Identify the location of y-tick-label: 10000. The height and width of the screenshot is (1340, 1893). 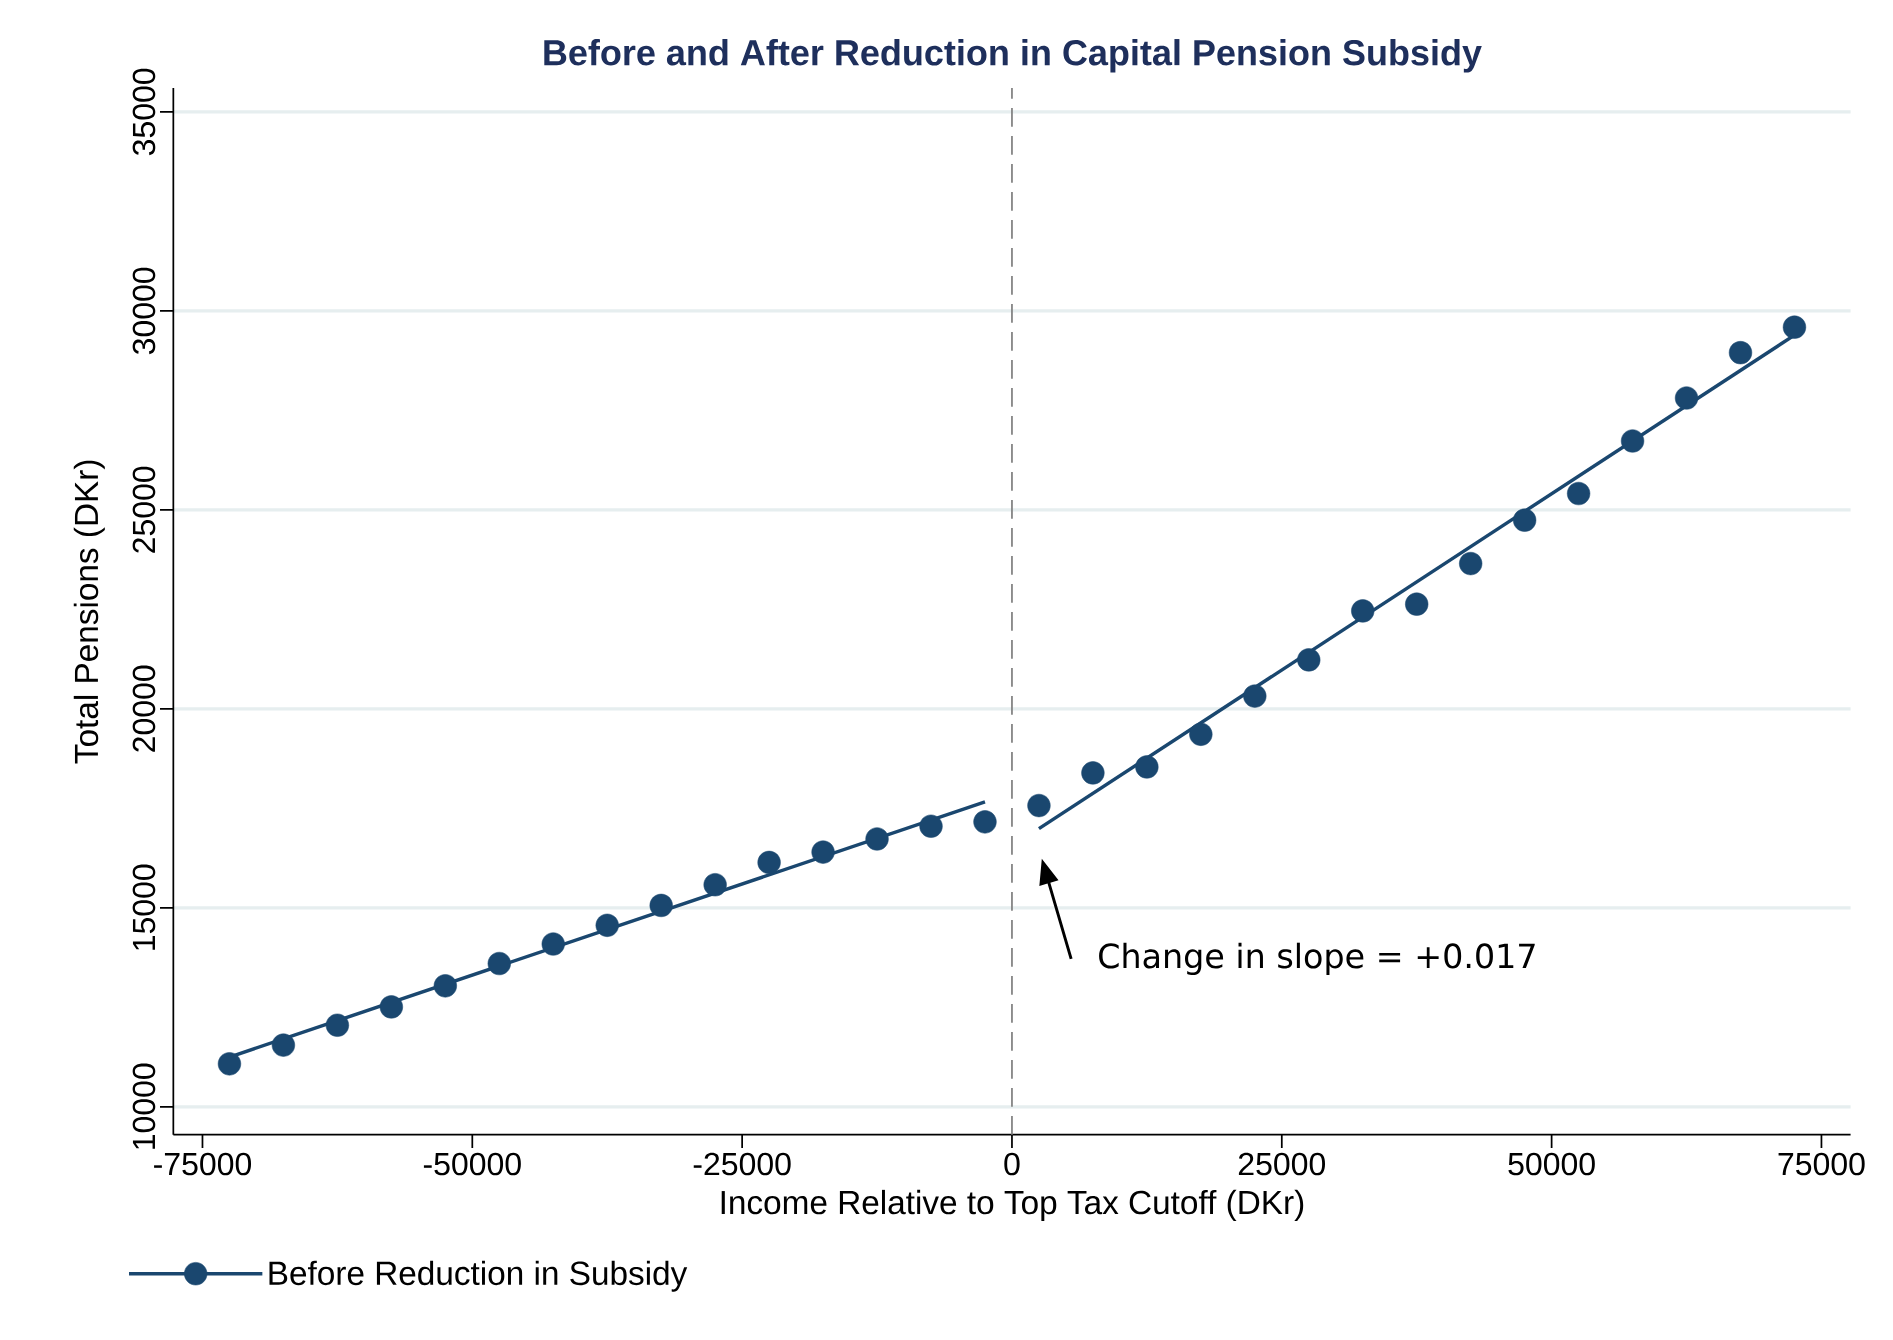
(144, 1106).